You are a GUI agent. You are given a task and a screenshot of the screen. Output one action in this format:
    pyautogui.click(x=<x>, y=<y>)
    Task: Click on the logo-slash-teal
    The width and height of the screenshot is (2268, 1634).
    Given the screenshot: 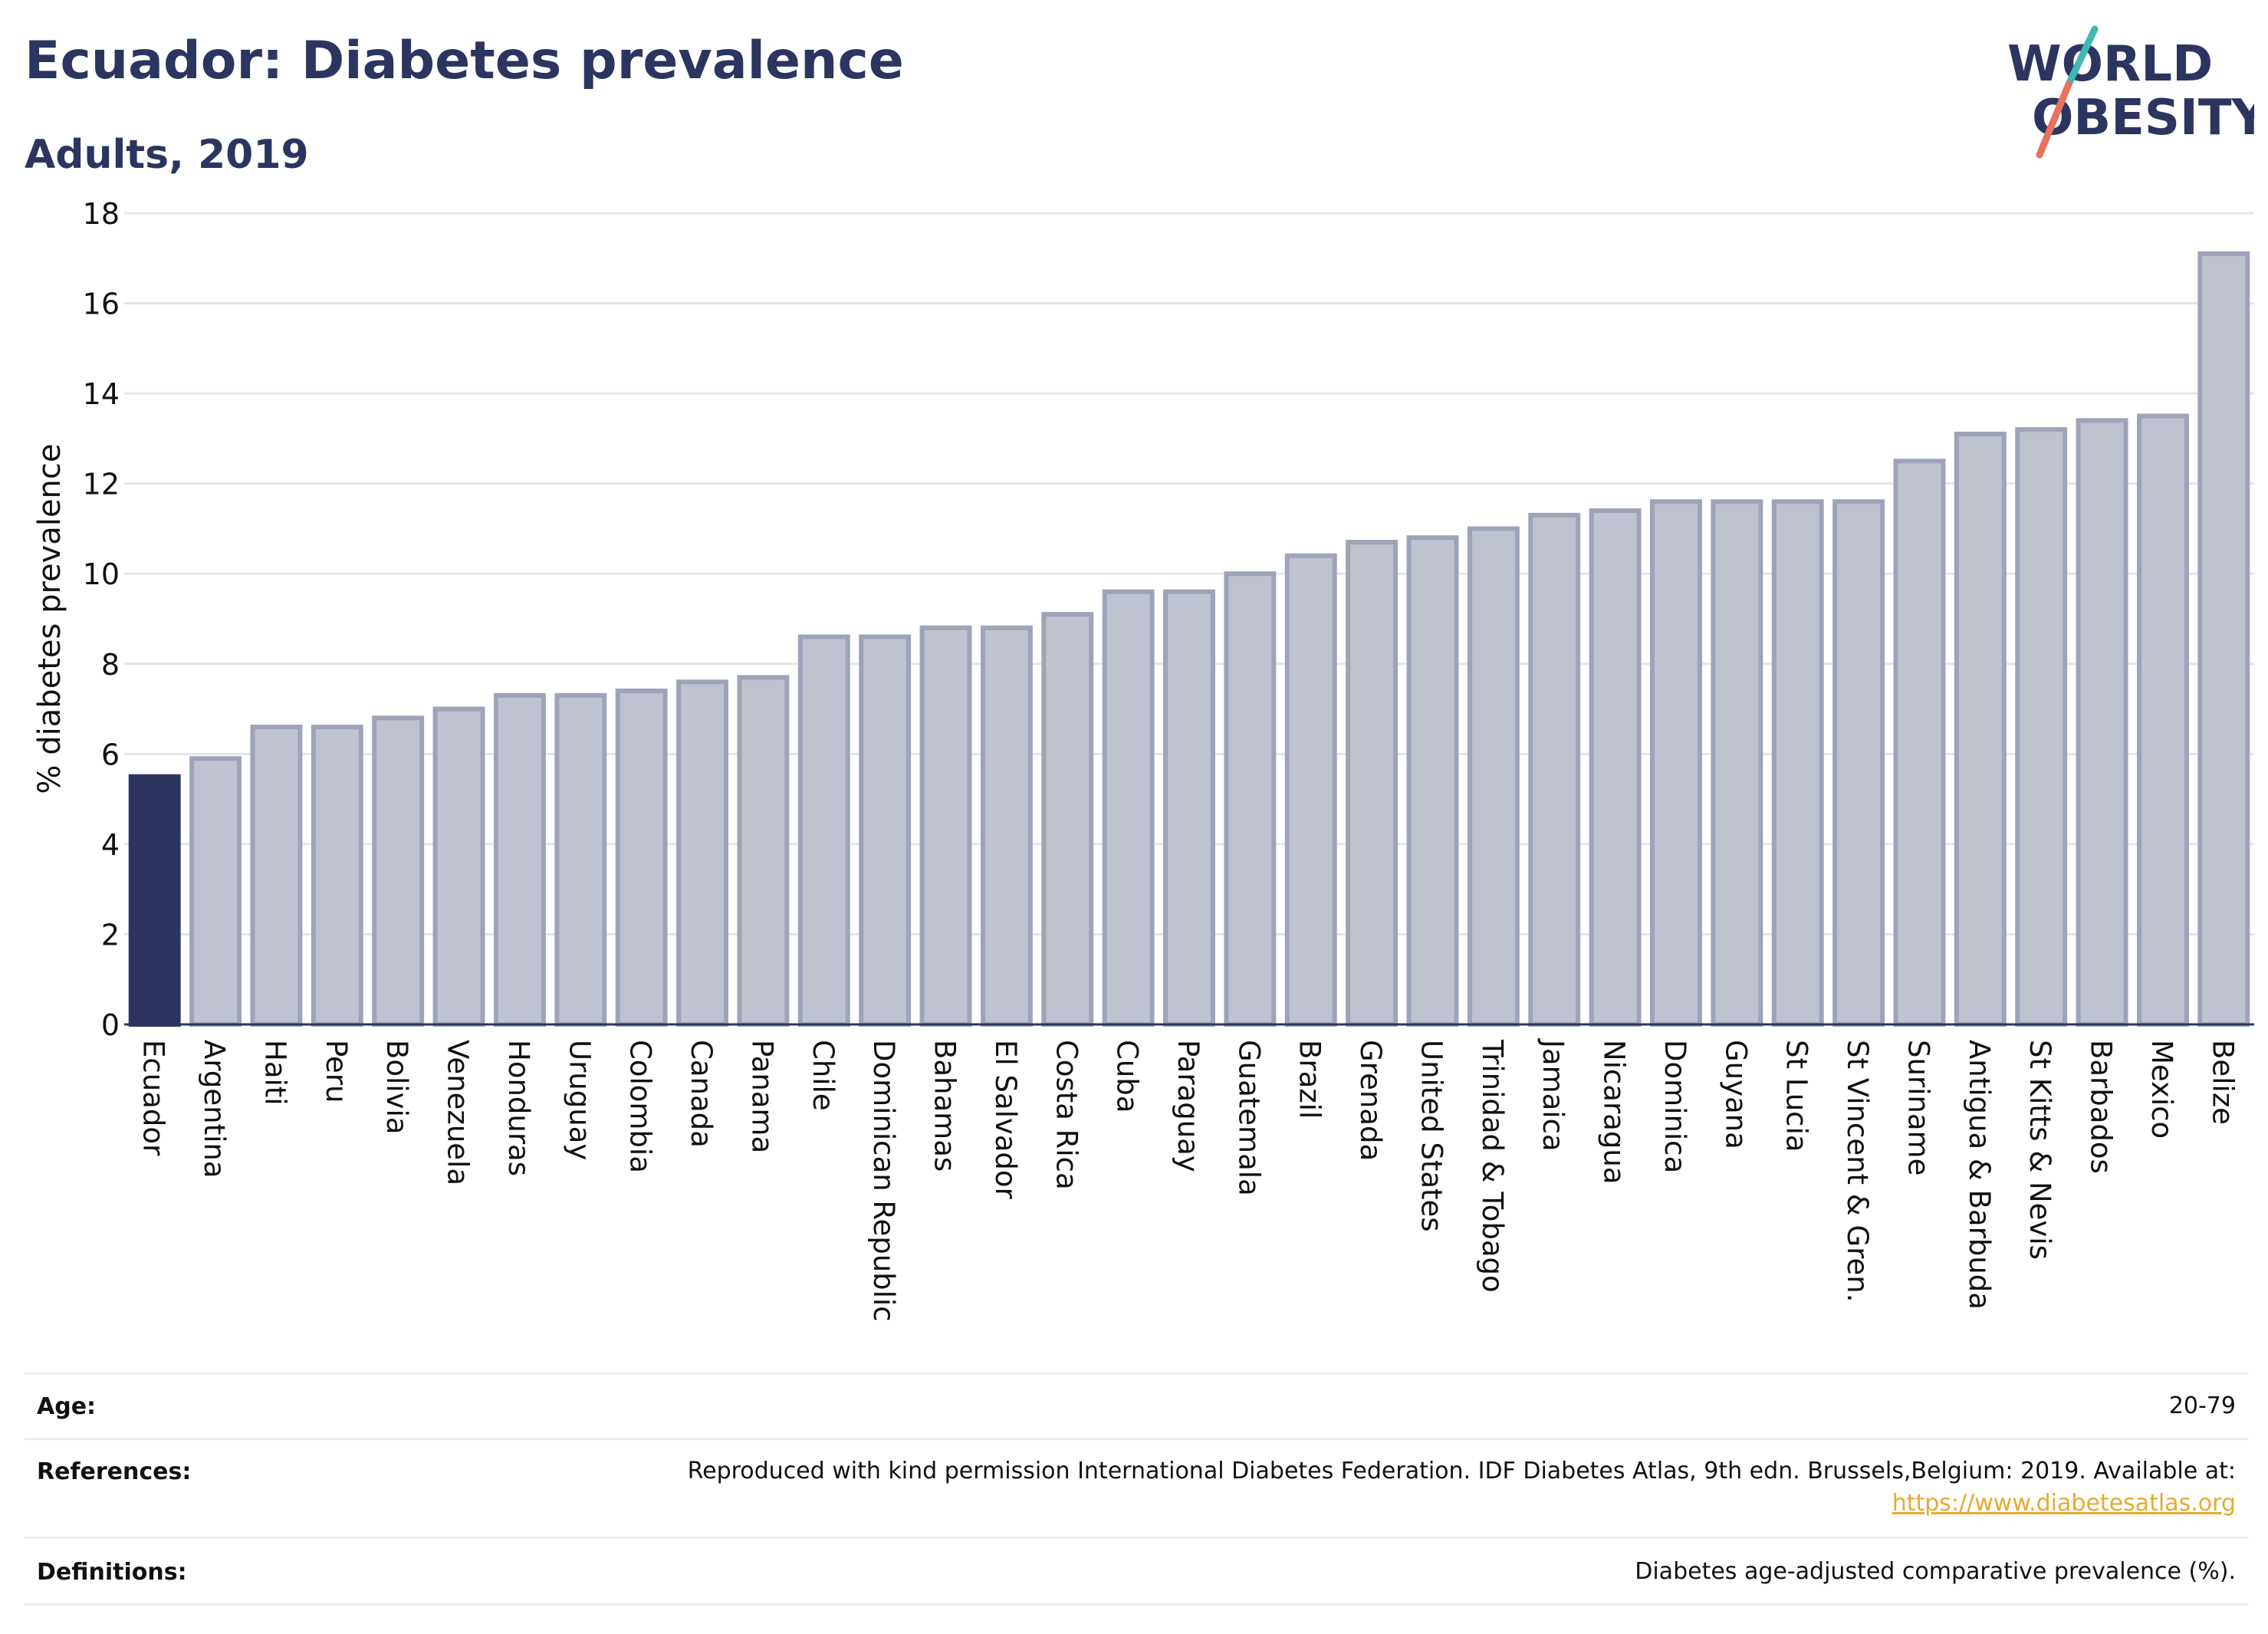 What is the action you would take?
    pyautogui.click(x=2082, y=57)
    